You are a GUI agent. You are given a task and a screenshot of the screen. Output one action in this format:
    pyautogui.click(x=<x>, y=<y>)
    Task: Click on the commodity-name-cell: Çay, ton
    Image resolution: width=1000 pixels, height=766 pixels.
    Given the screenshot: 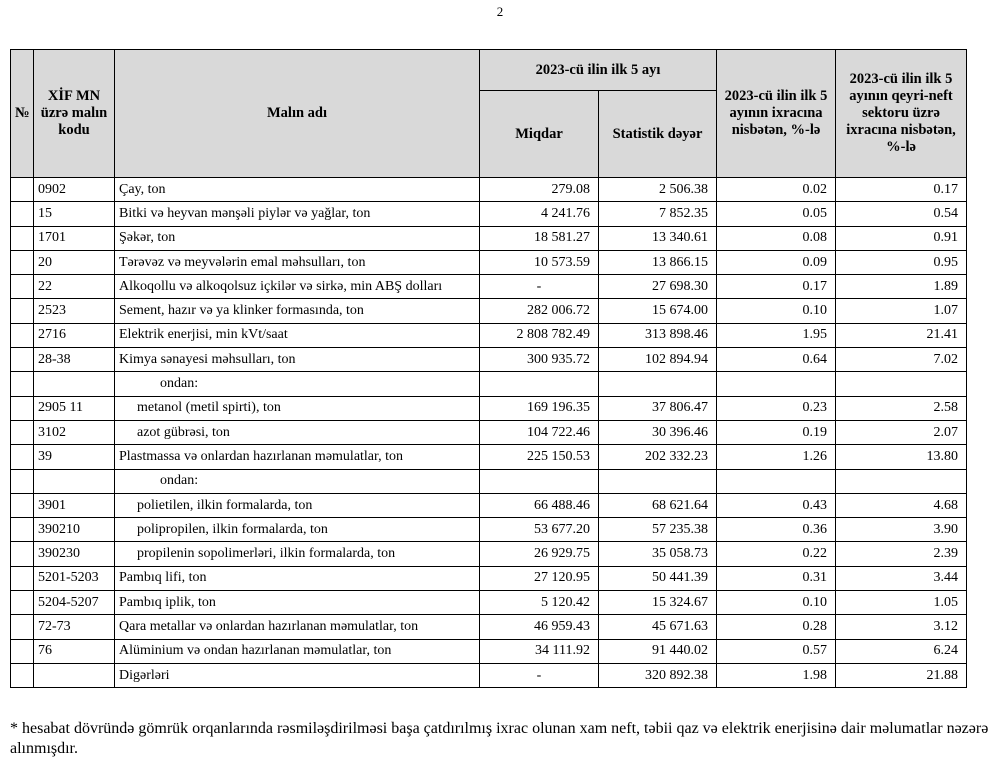 What is the action you would take?
    pyautogui.click(x=297, y=189)
    